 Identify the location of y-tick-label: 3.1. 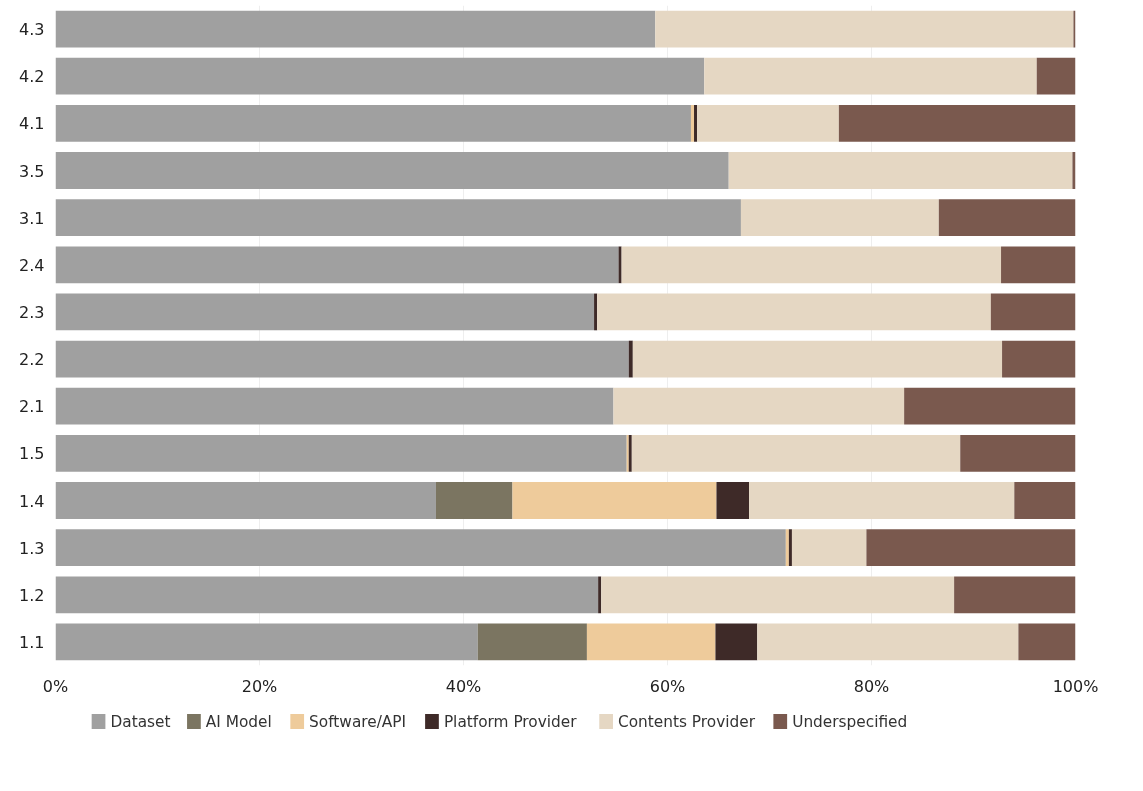
(32, 218).